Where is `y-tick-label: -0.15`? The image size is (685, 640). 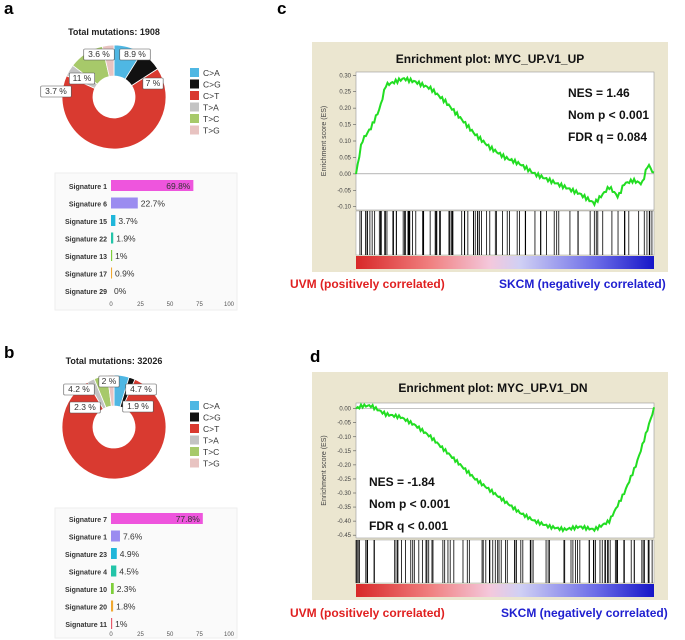 y-tick-label: -0.15 is located at coordinates (344, 452).